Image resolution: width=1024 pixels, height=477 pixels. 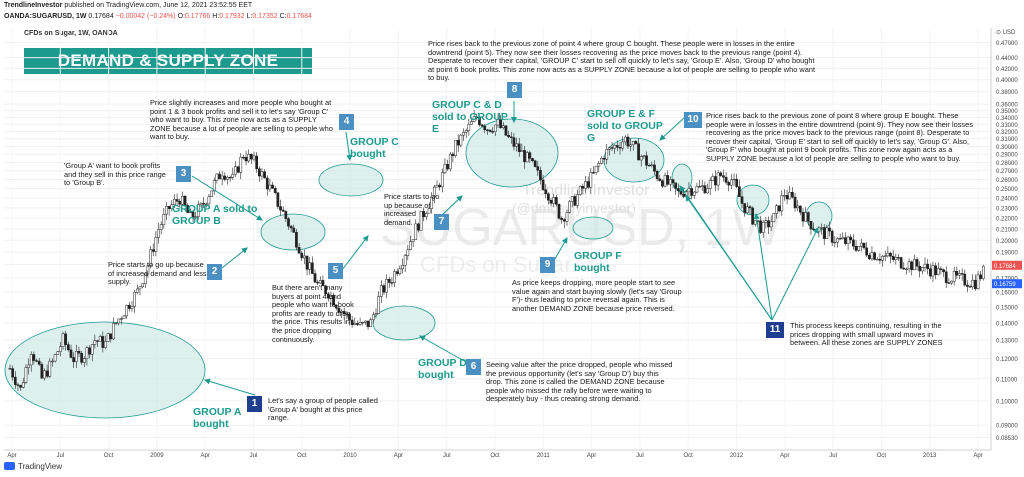 I want to click on arrow-line, so click(x=227, y=198).